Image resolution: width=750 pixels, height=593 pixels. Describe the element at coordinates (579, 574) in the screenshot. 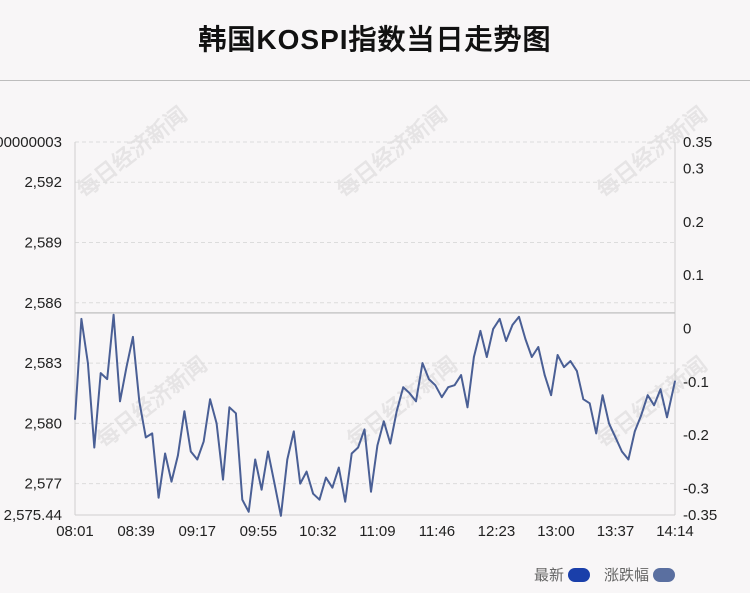

I see `legend-latest-swatch` at that location.